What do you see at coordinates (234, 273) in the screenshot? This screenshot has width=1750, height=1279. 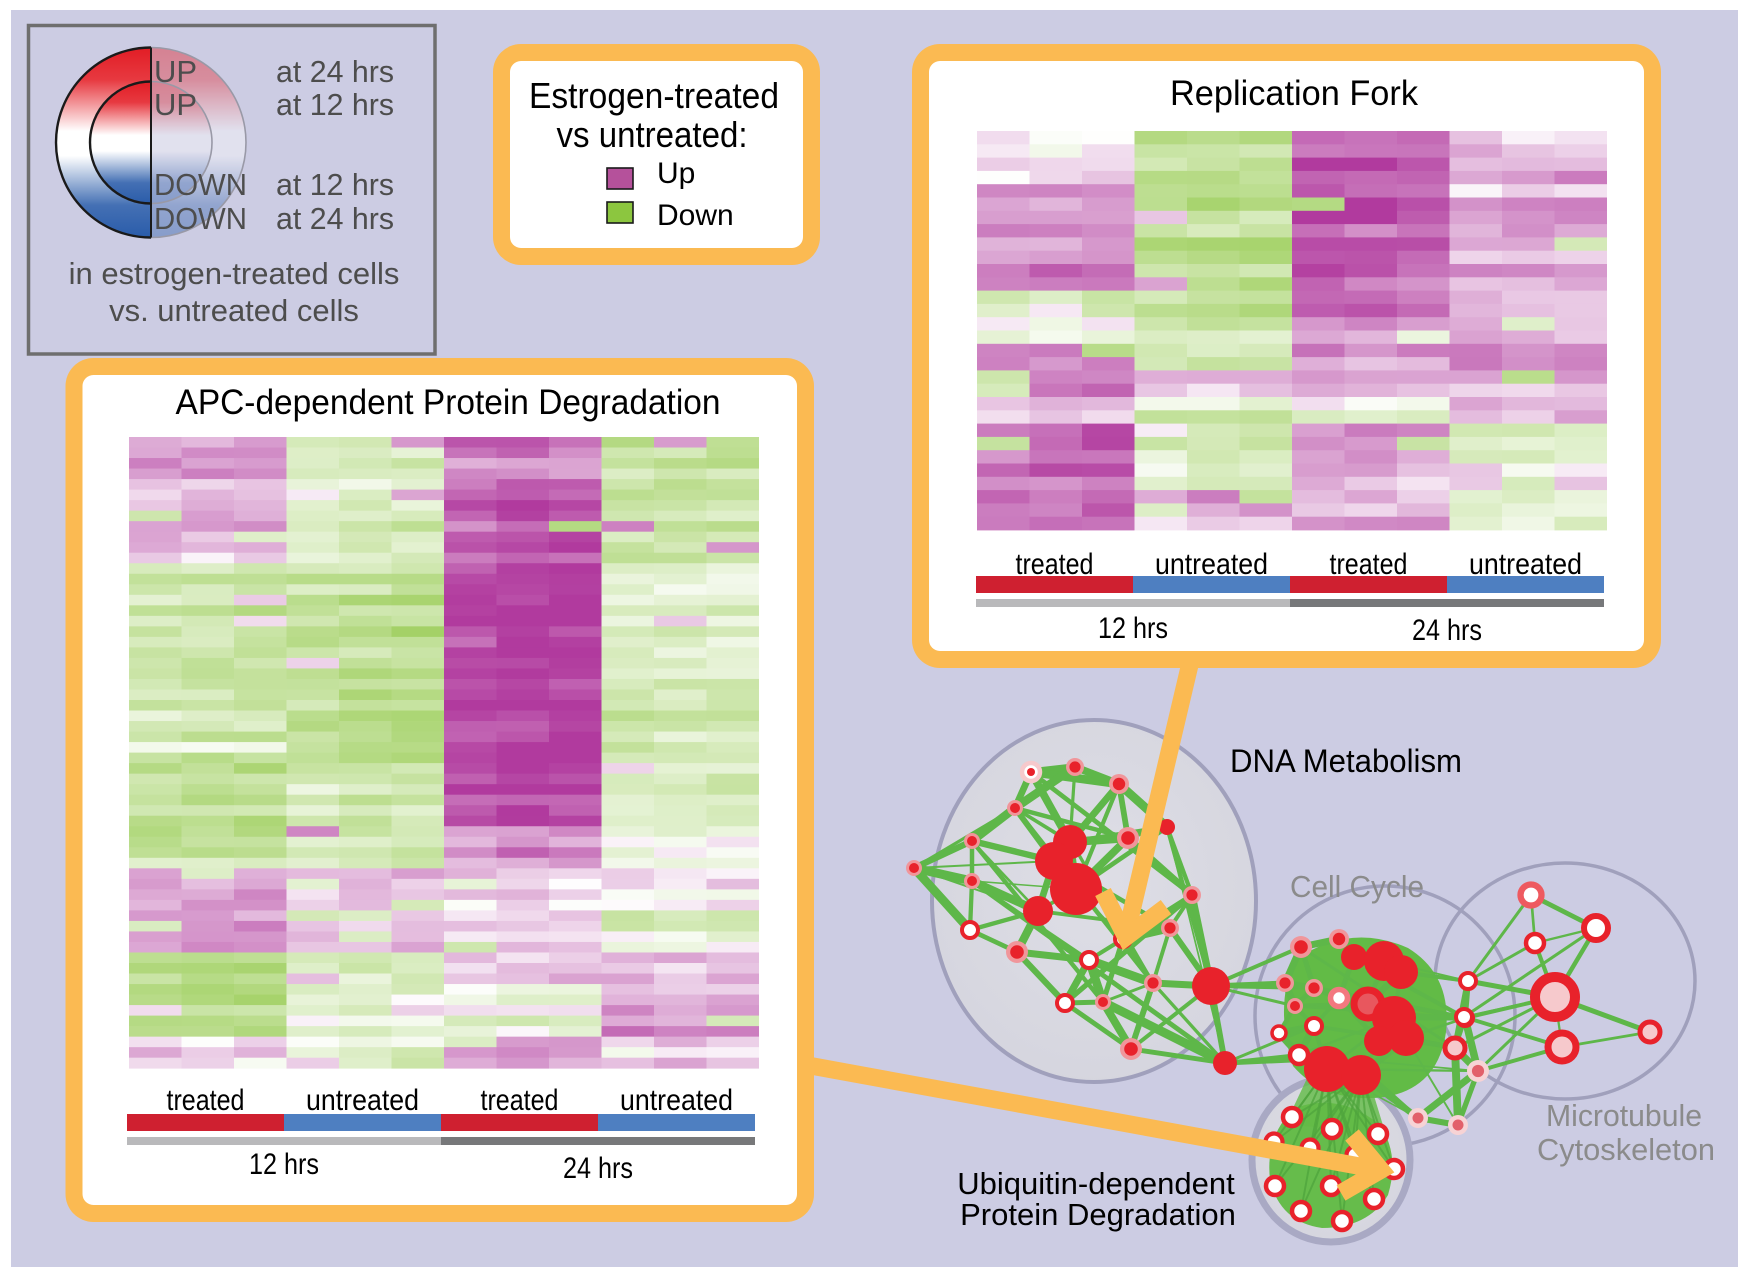 I see `svg-text: in estrogen-treated cells` at bounding box center [234, 273].